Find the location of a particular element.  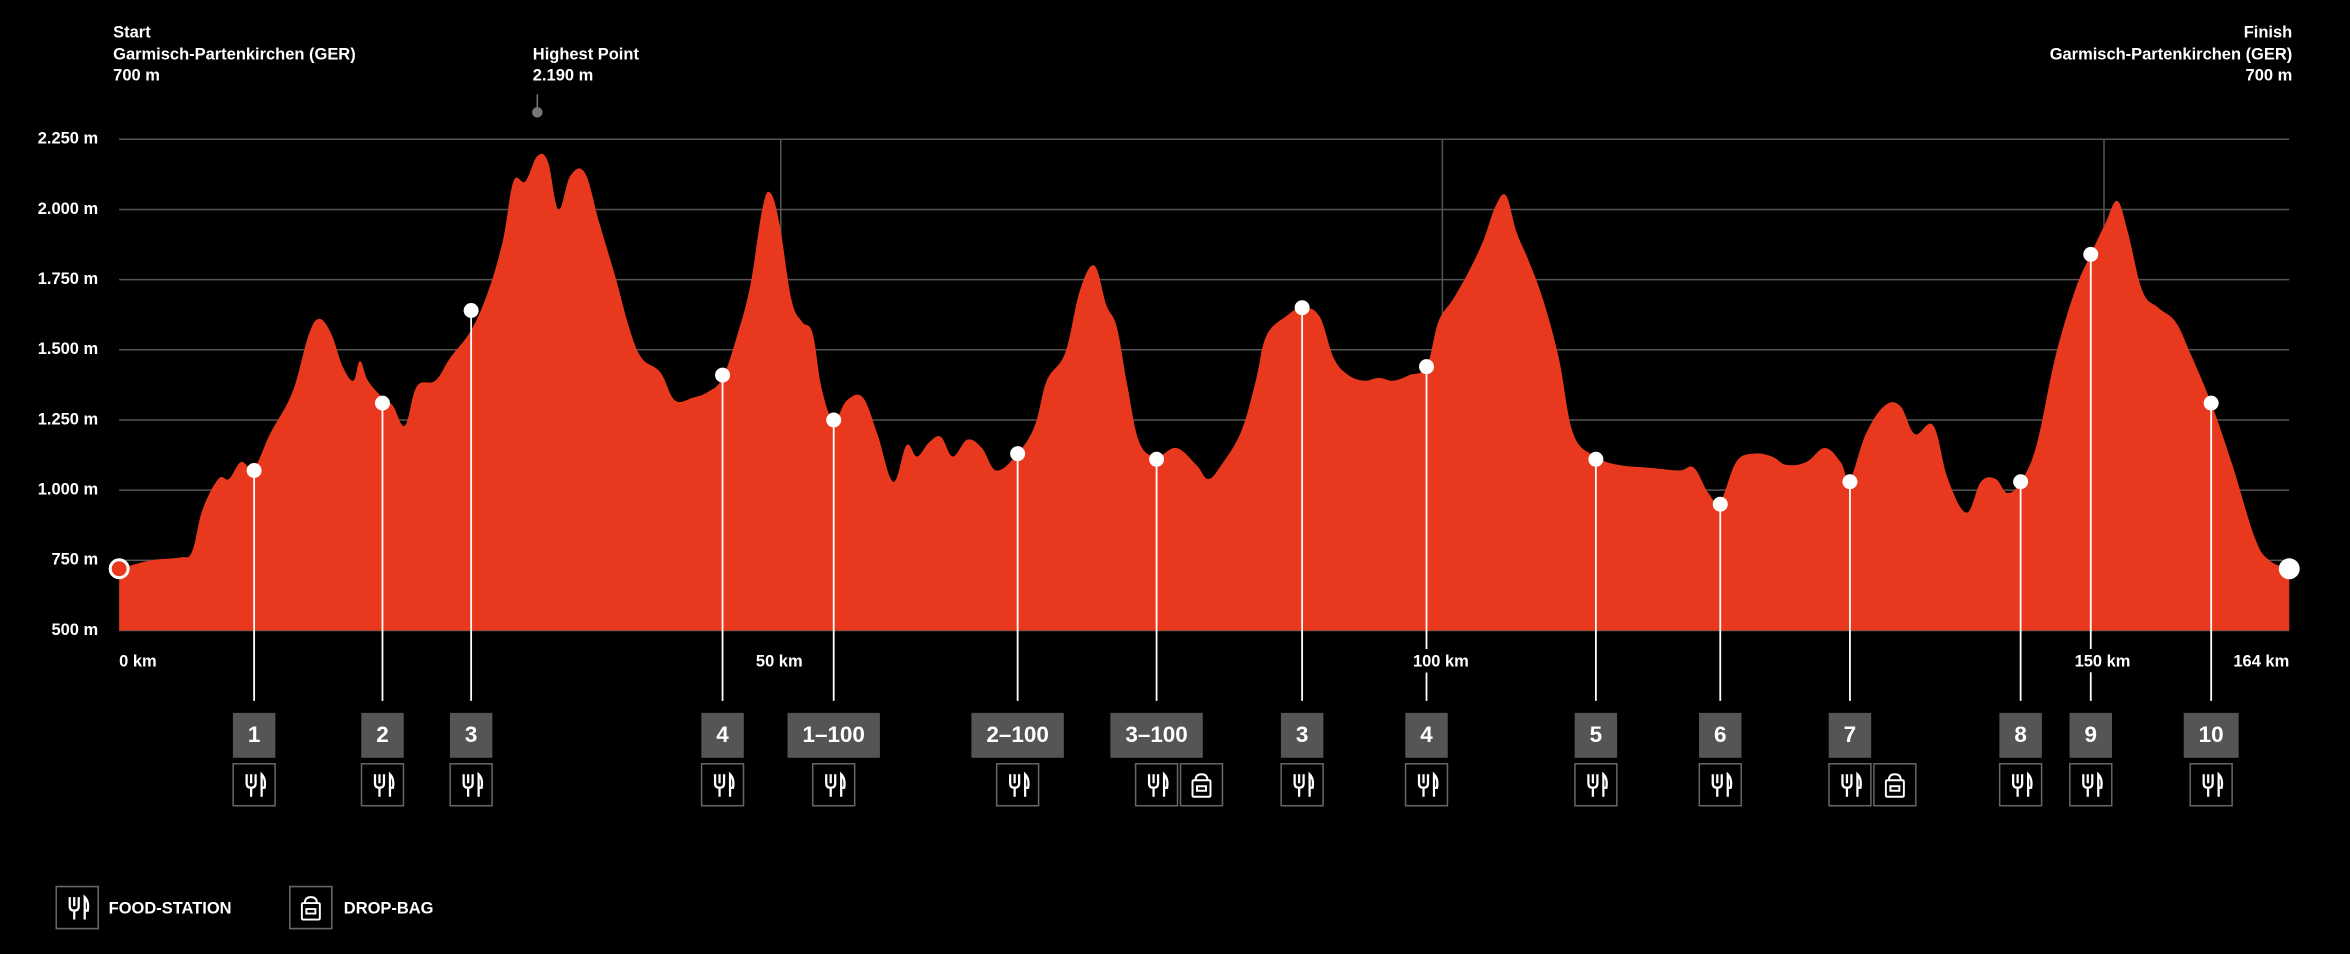

x-tick-label: 0 km is located at coordinates (138, 661).